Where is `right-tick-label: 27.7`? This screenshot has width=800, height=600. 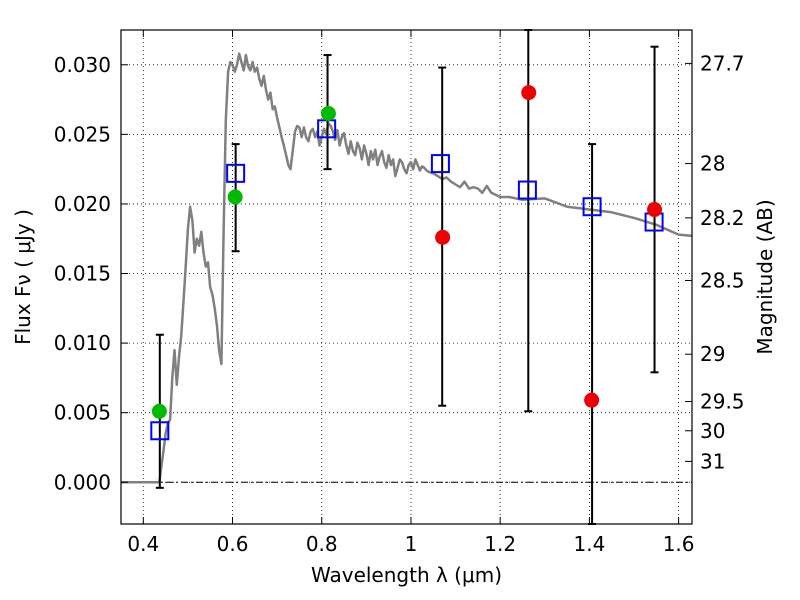
right-tick-label: 27.7 is located at coordinates (722, 63).